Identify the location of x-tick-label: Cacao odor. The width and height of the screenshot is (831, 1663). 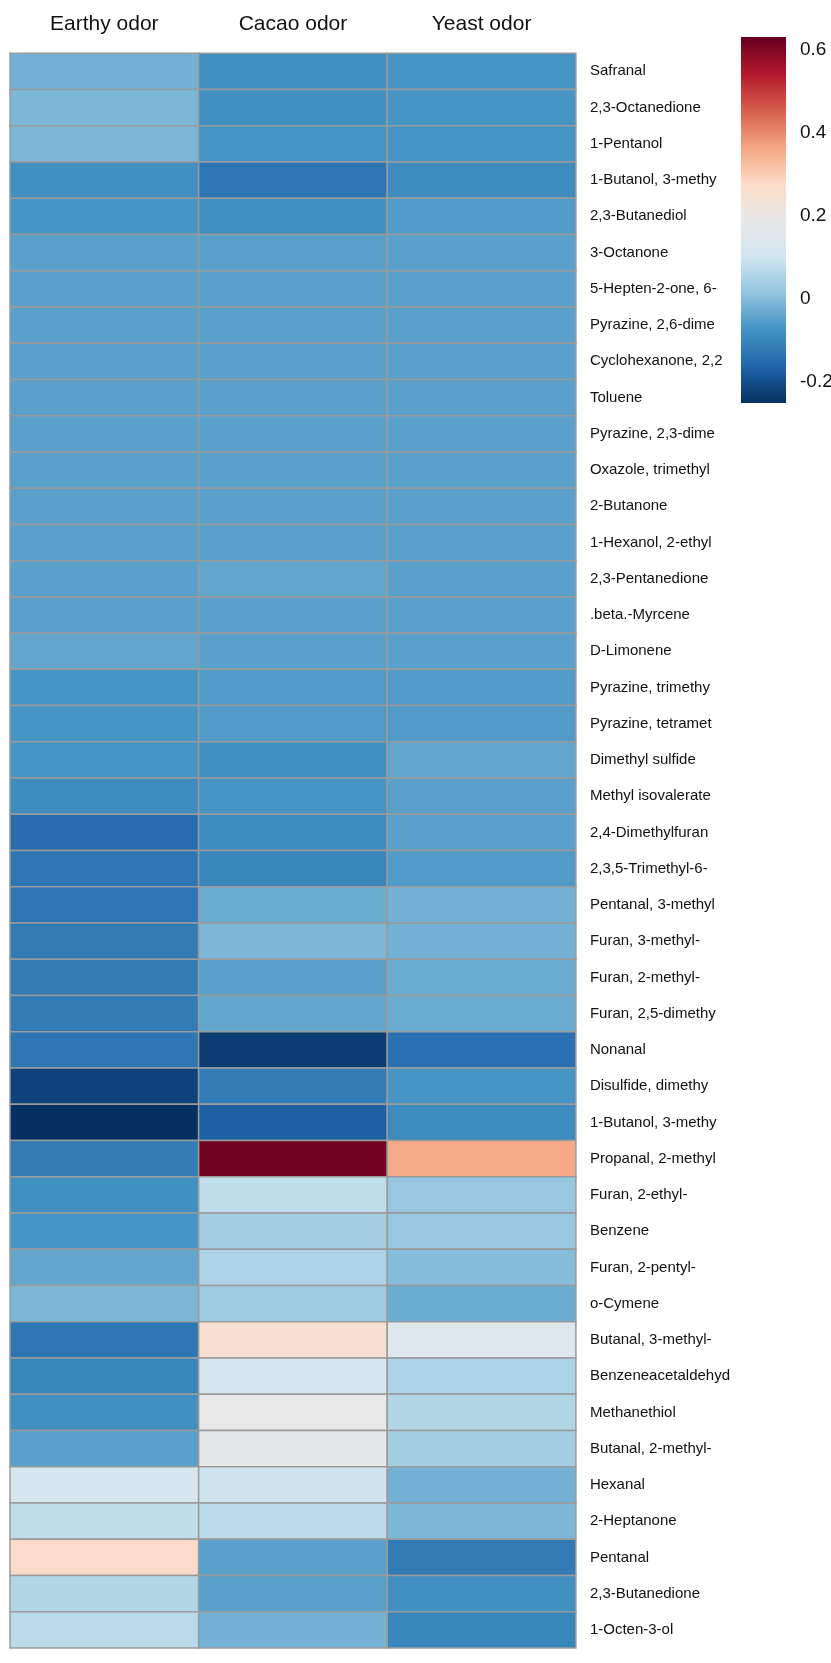
(293, 23).